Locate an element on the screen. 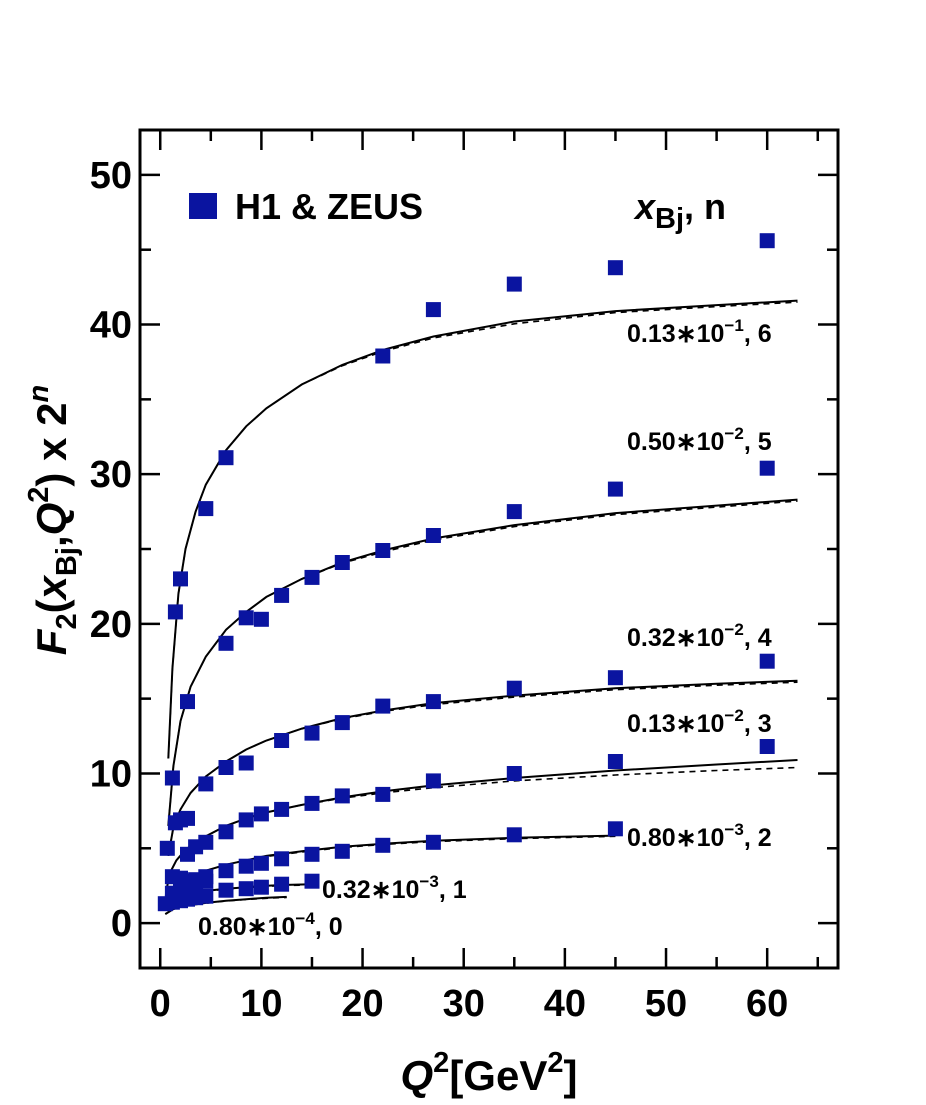 This screenshot has height=1105, width=926. x-tick-label: 60 is located at coordinates (767, 1004).